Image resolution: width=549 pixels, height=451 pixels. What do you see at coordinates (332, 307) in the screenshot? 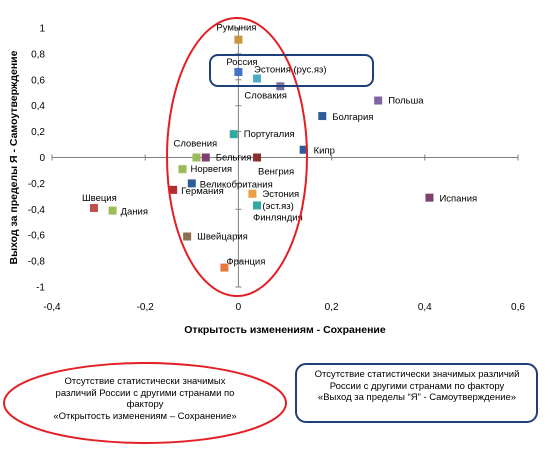
I see `x-tick-label: 0,2` at bounding box center [332, 307].